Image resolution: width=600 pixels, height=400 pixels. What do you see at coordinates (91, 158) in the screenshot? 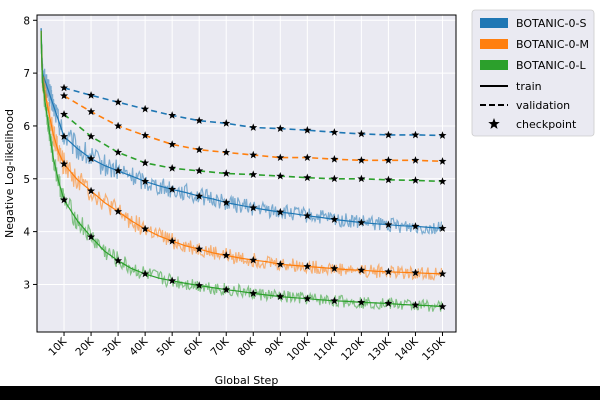
I see `checkpoint-train-botanic-0-s-20K` at bounding box center [91, 158].